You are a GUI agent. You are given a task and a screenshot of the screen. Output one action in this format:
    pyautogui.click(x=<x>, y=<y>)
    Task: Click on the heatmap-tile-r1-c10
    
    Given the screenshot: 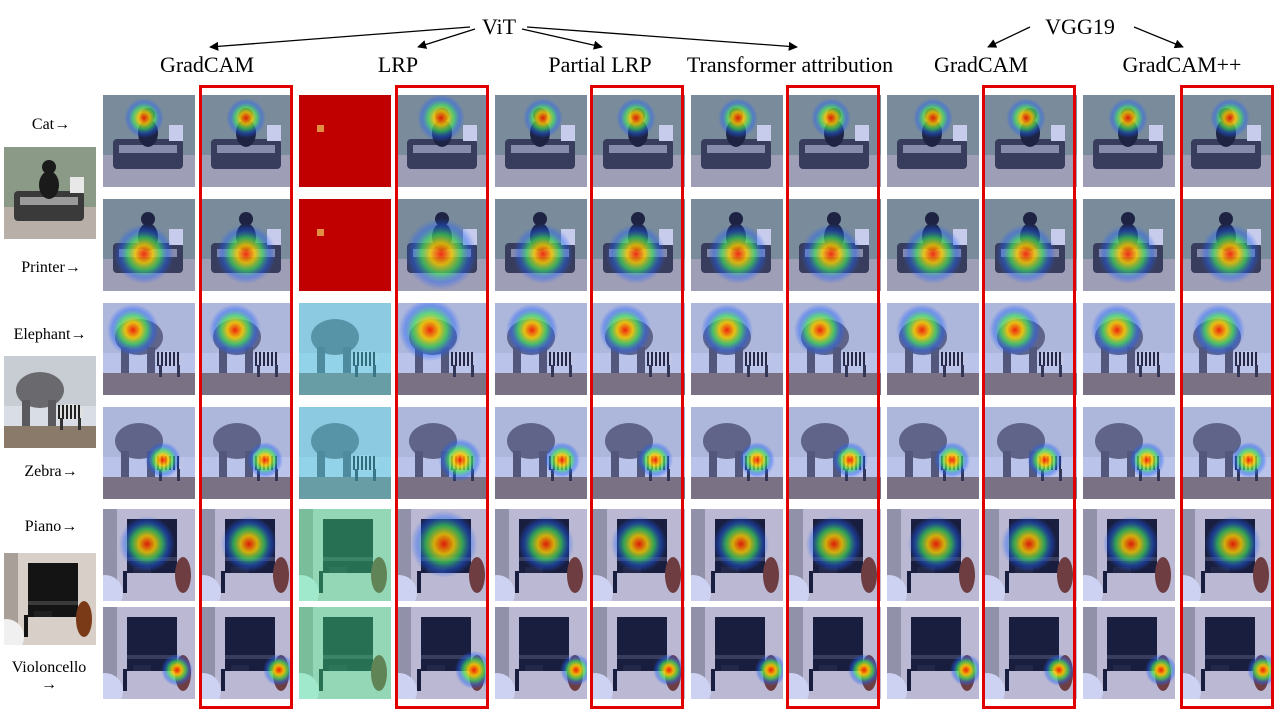 What is the action you would take?
    pyautogui.click(x=1129, y=245)
    